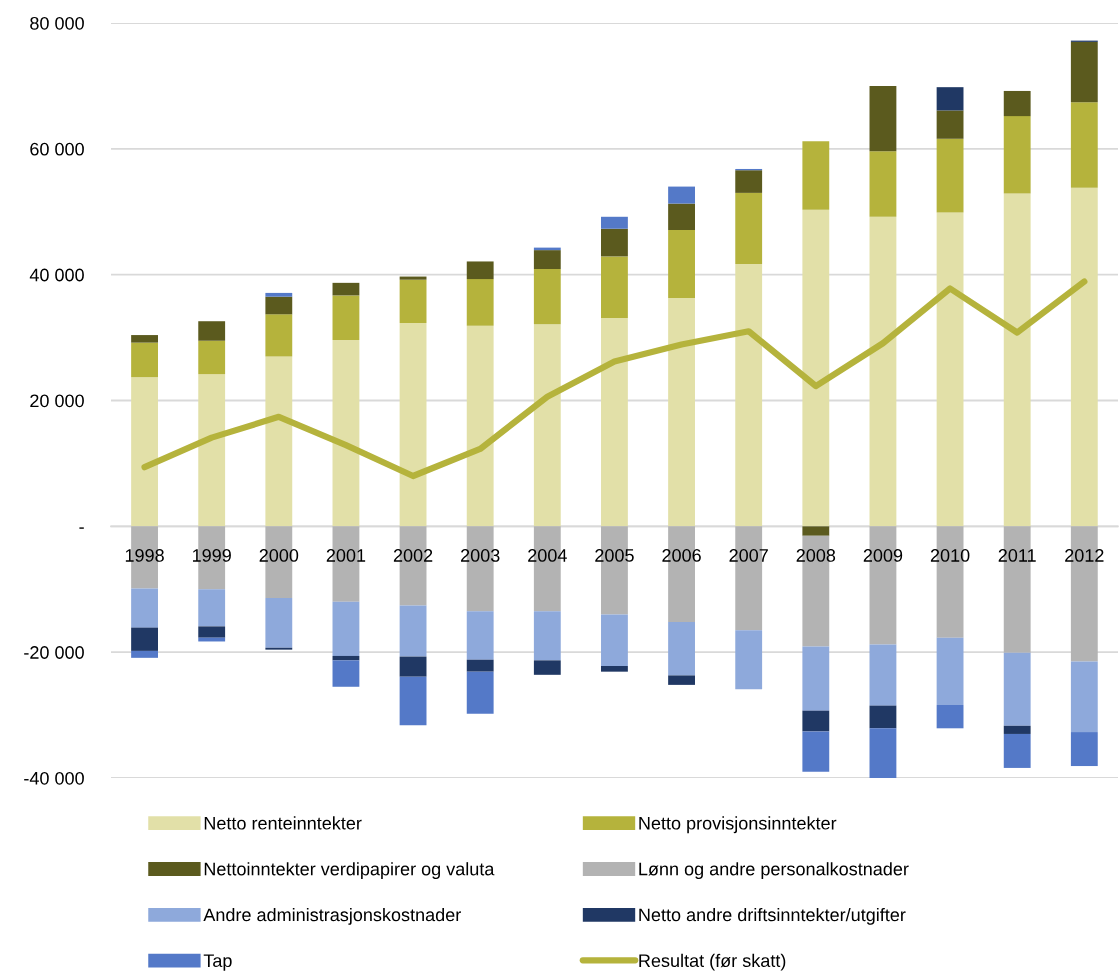  What do you see at coordinates (211, 555) in the screenshot?
I see `x-tick-label: 1999` at bounding box center [211, 555].